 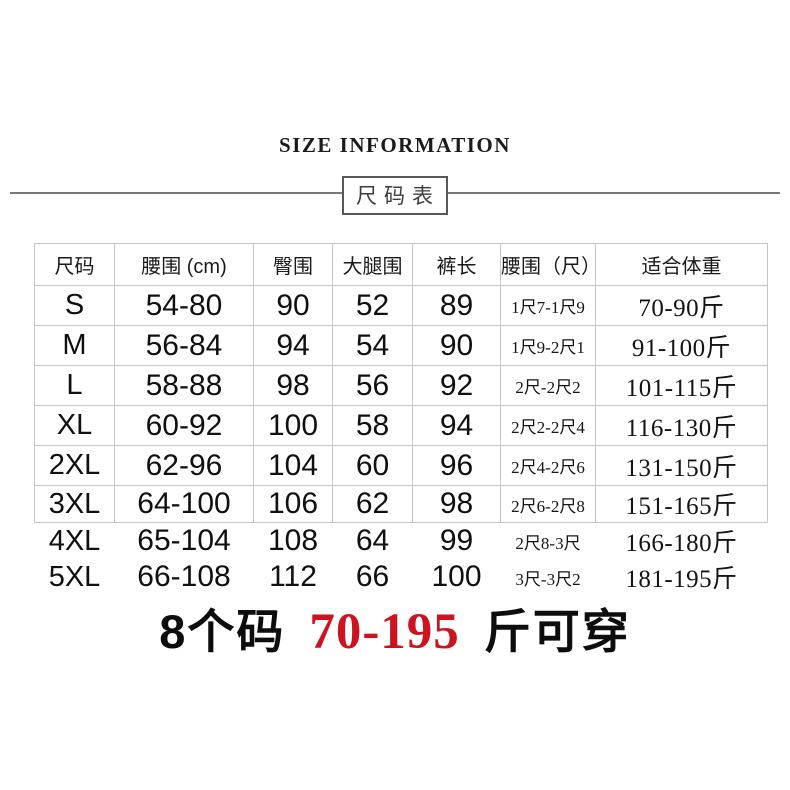 I want to click on waist-chi-cell: 3尺-3尺2, so click(x=548, y=579).